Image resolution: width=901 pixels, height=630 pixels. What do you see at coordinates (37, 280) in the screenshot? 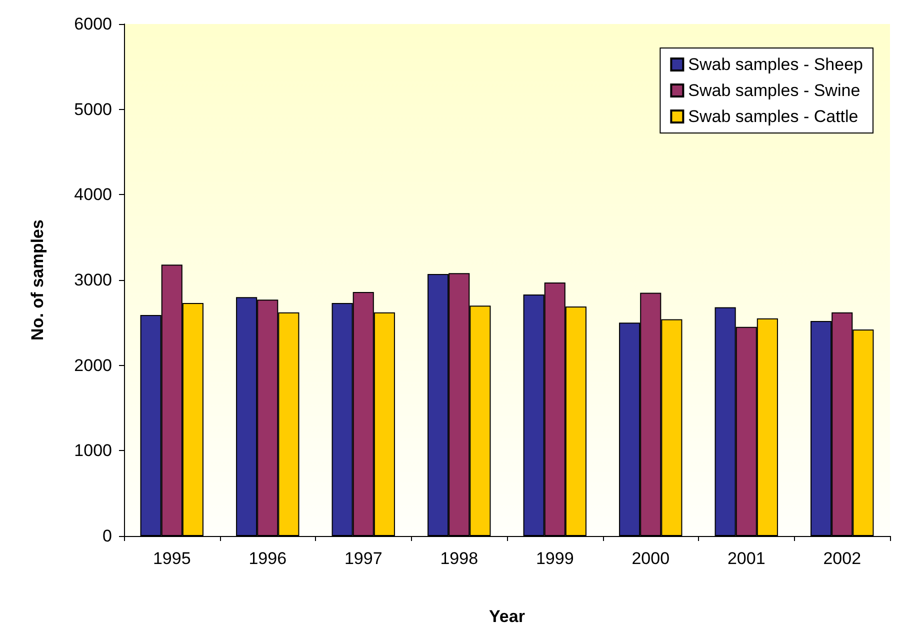
I see `y-axis-title: No. of samples` at bounding box center [37, 280].